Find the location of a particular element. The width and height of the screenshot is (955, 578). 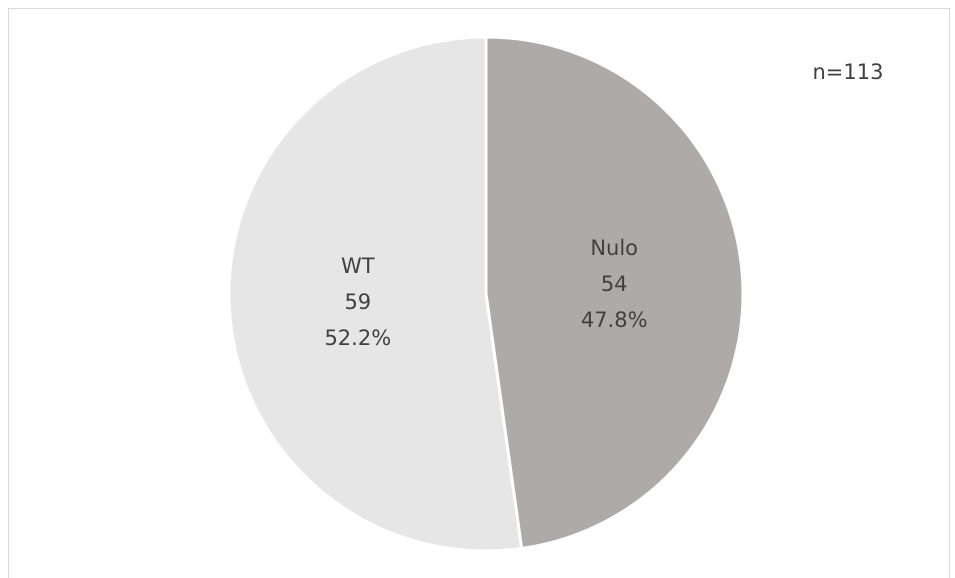

annotation: n=113 is located at coordinates (848, 72).